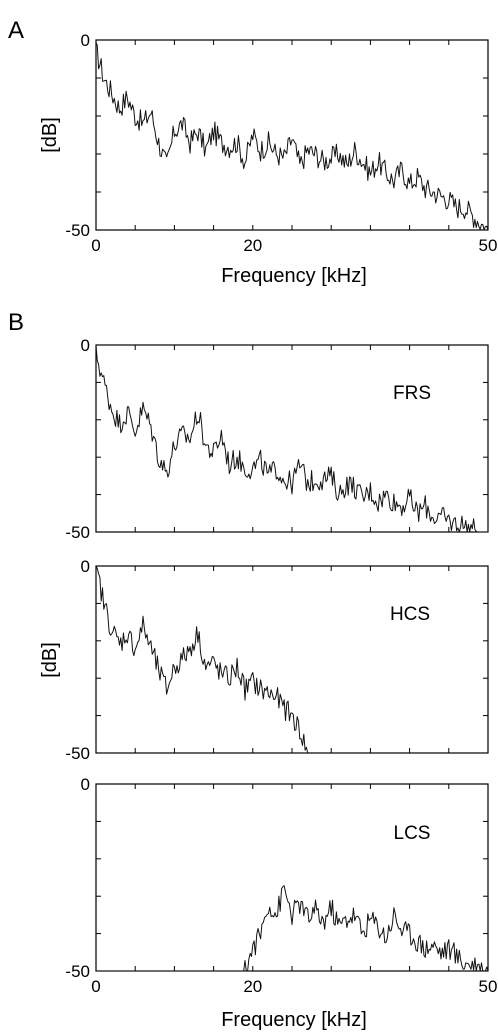  What do you see at coordinates (85, 784) in the screenshot?
I see `panel-4-y-tick-label: 0` at bounding box center [85, 784].